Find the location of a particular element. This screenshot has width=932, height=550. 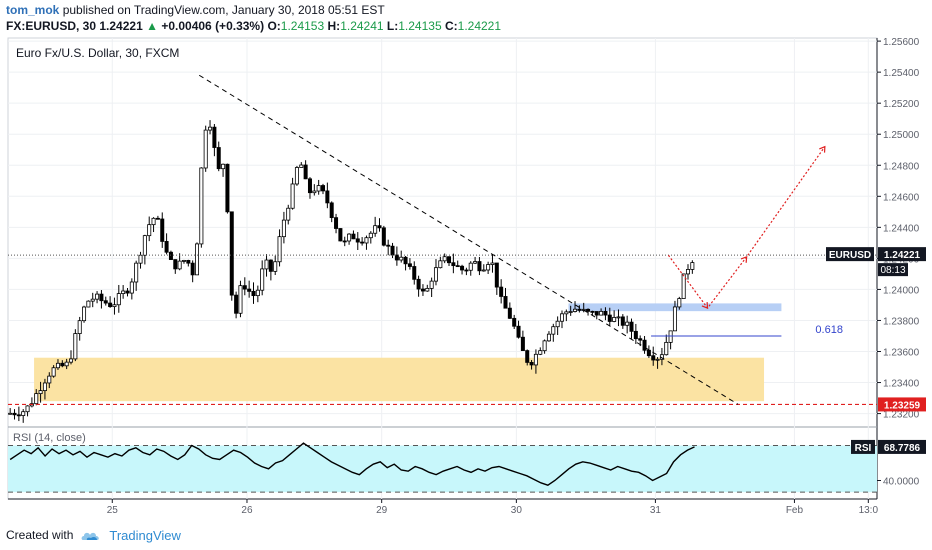

time-tick-label: 29 is located at coordinates (382, 510).